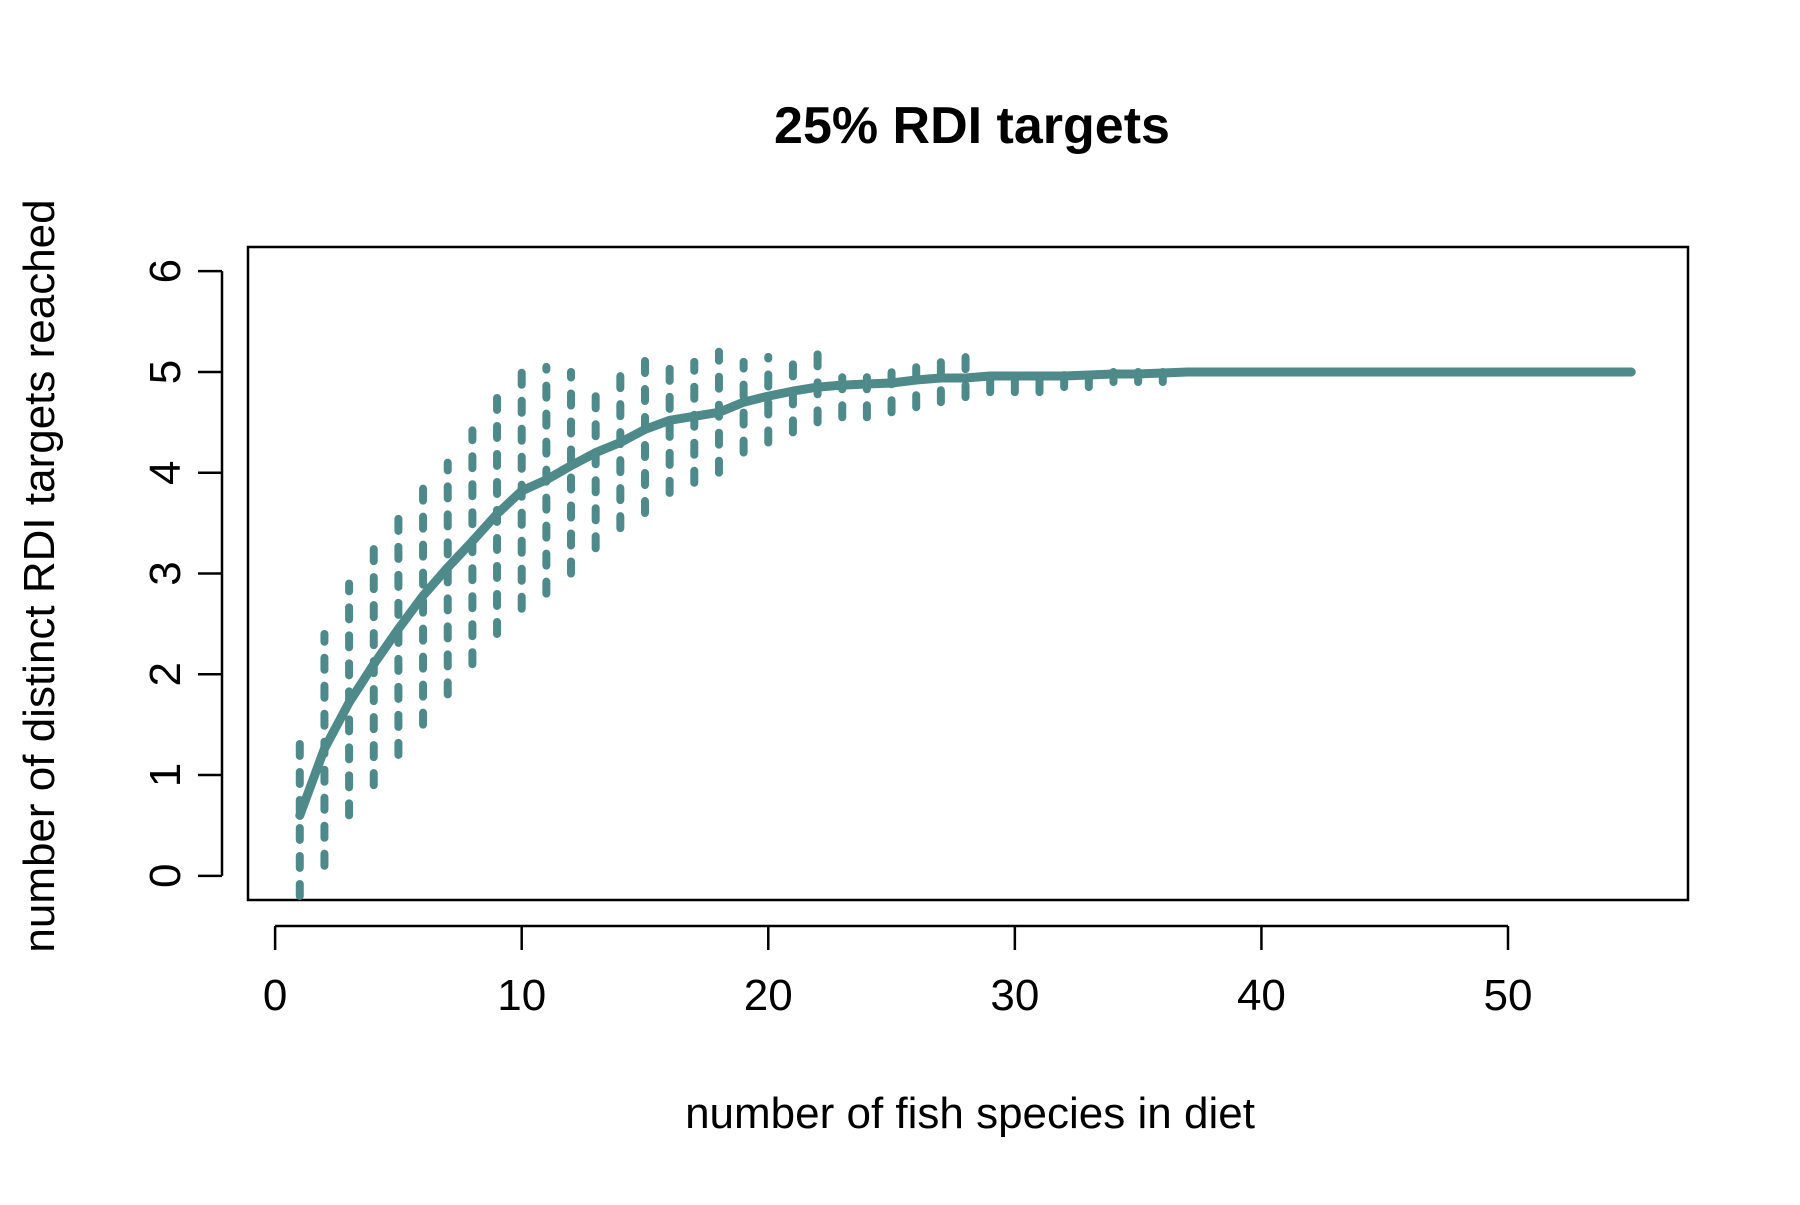 The image size is (1800, 1205). Describe the element at coordinates (972, 126) in the screenshot. I see `chart-title: 25% RDI targets` at that location.